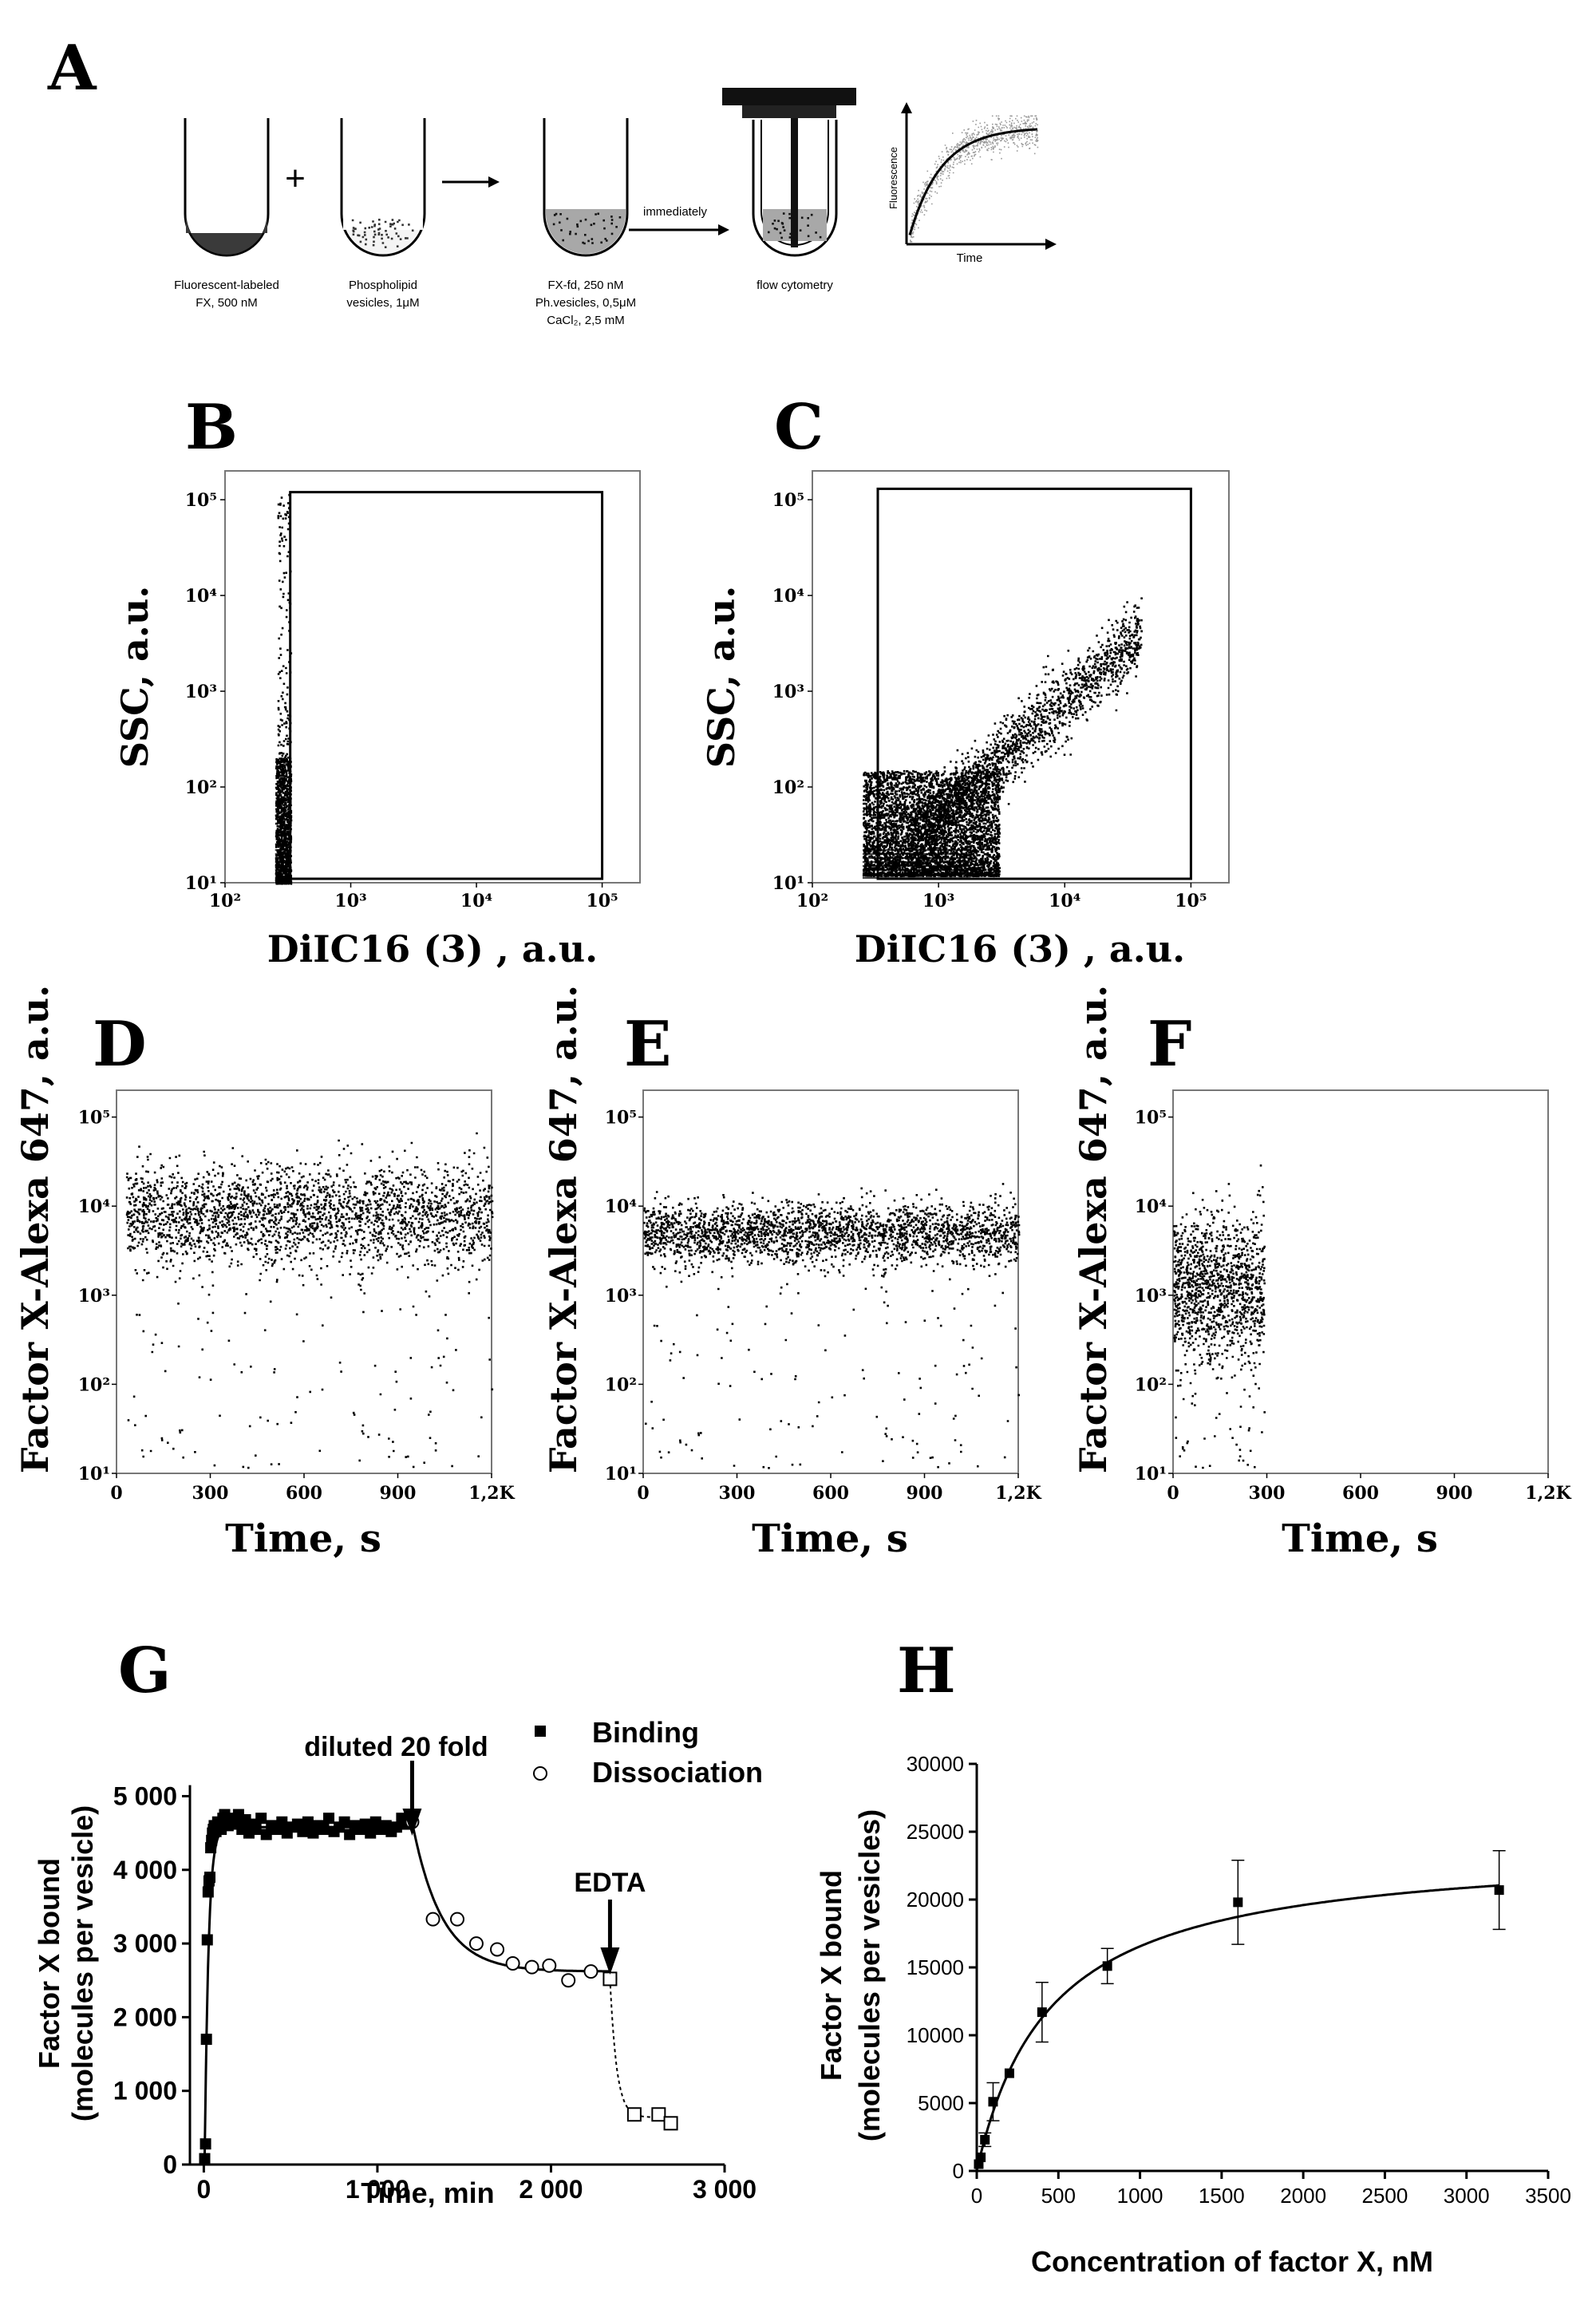  I want to click on legend-dissociation-label: Dissociation, so click(677, 1772).